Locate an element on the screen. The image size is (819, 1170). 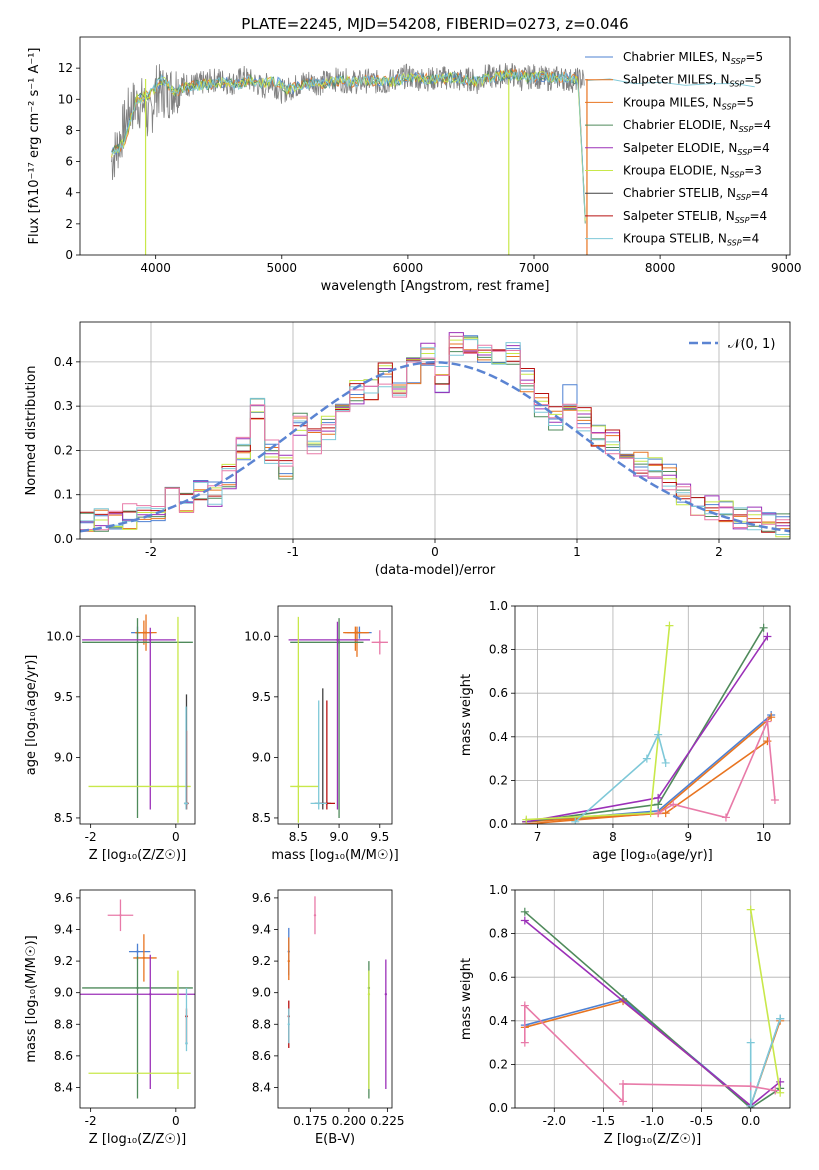
x-axis-label: age [log₁₀(age/yr)] is located at coordinates (652, 855).